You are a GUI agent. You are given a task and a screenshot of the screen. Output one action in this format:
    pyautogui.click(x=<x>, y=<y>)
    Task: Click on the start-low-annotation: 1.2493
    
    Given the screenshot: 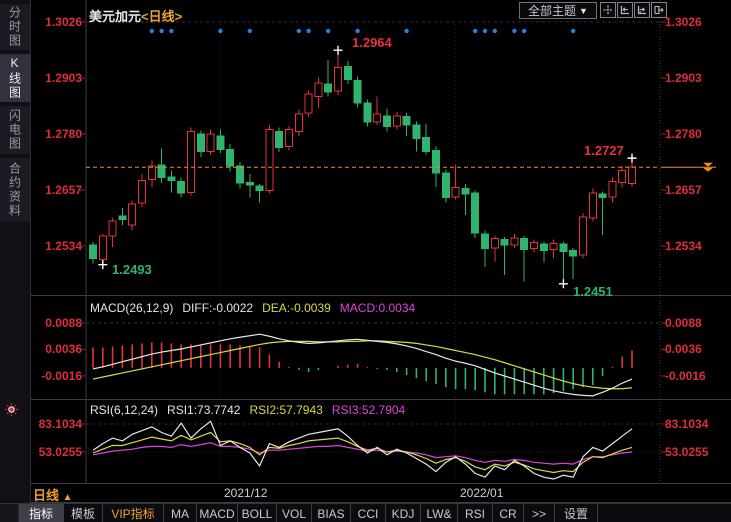 What is the action you would take?
    pyautogui.click(x=132, y=269)
    